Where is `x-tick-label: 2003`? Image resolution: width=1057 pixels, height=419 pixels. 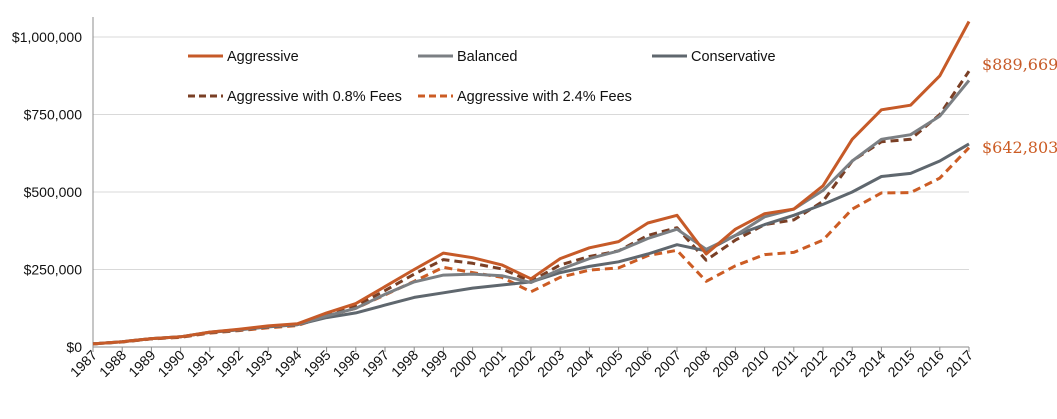 x-tick-label: 2003 is located at coordinates (550, 363).